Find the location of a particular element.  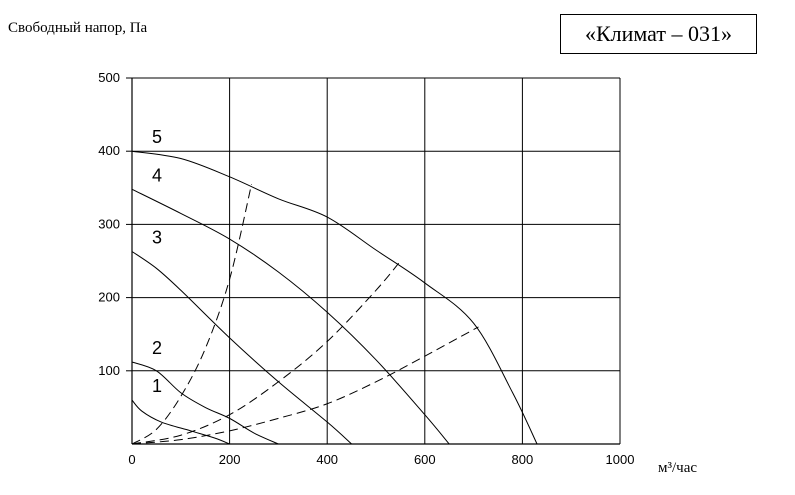

x-tick-label-0: 0 is located at coordinates (131, 459).